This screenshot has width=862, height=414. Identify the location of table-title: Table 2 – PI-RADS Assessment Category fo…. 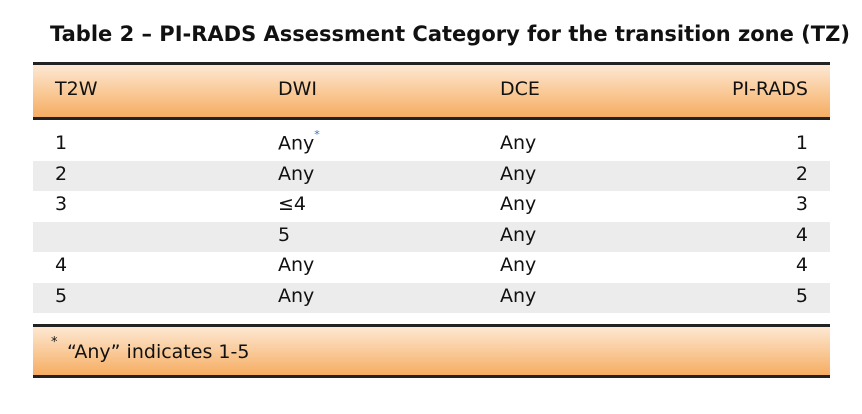
(450, 34).